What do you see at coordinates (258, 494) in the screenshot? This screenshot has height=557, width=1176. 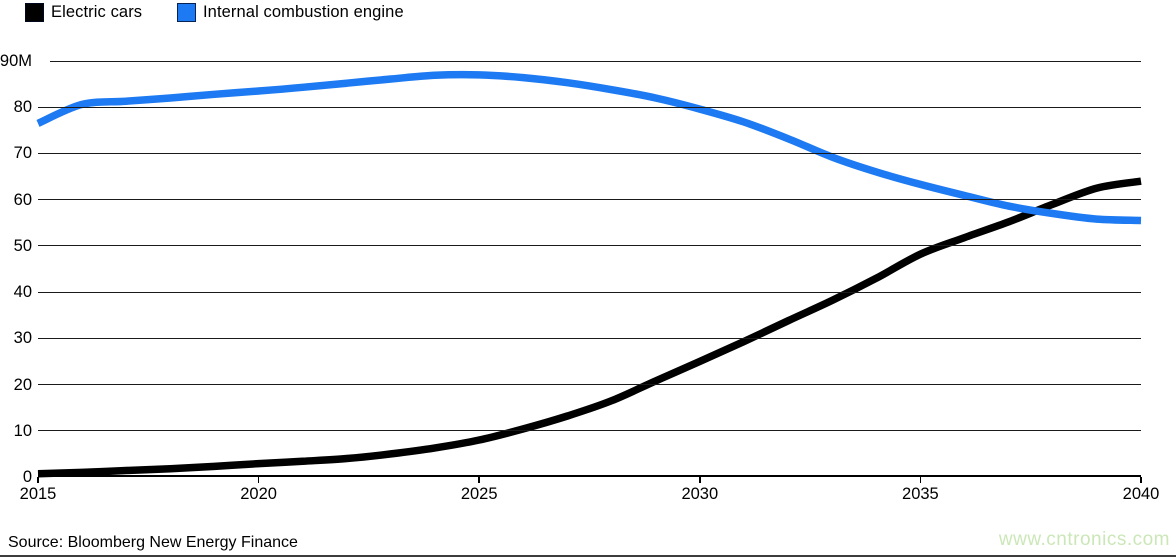 I see `x-axis-label: 2020` at bounding box center [258, 494].